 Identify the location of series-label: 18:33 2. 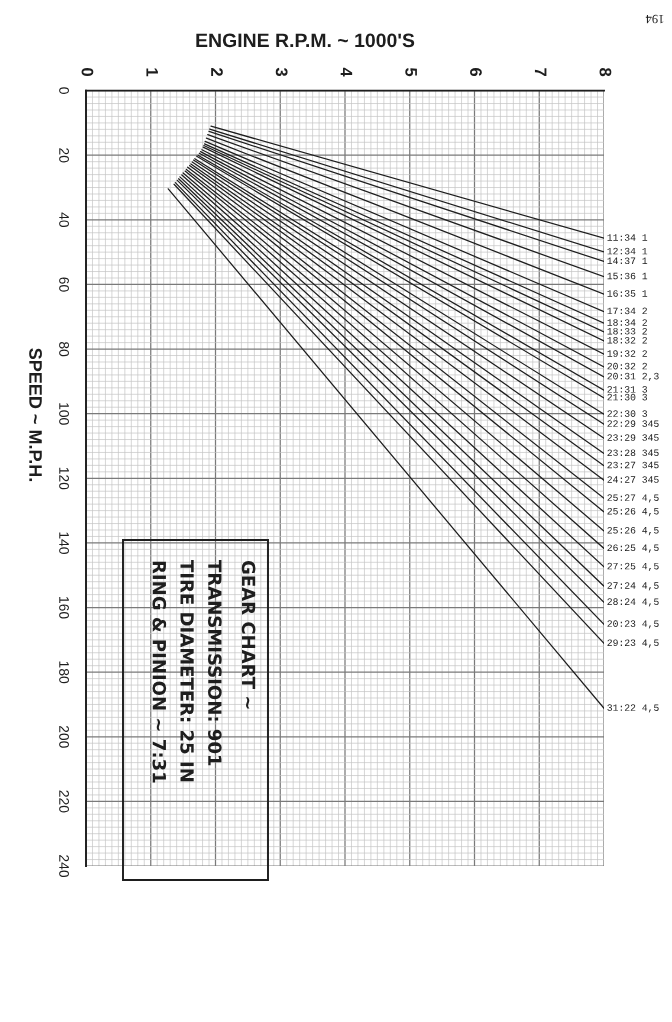
(627, 331).